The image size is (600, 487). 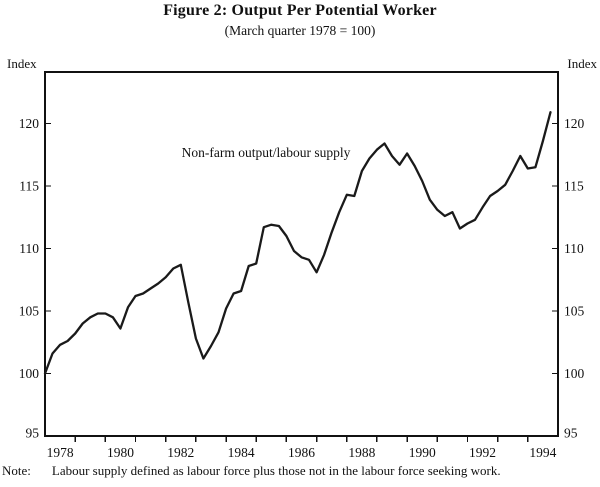 I want to click on x-tick-label: 1986, so click(x=301, y=452).